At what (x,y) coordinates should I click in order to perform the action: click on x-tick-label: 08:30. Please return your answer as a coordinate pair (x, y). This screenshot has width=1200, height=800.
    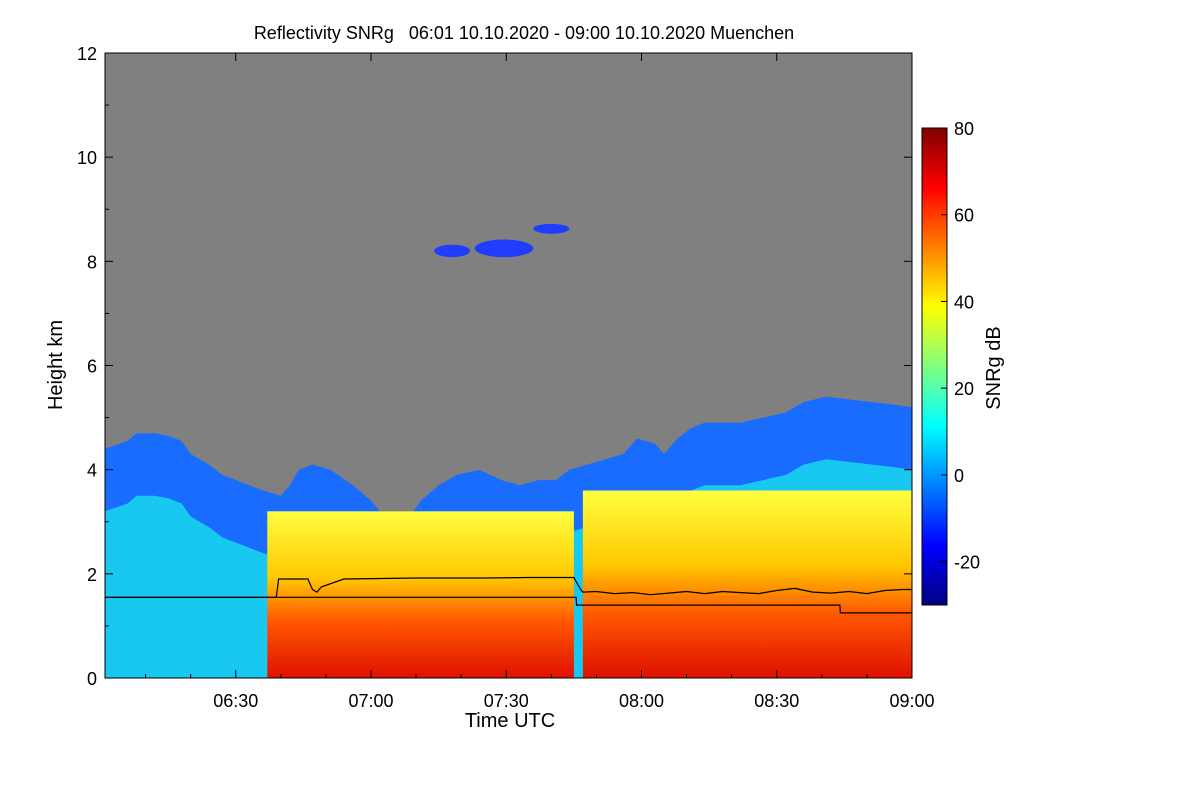
    Looking at the image, I should click on (776, 701).